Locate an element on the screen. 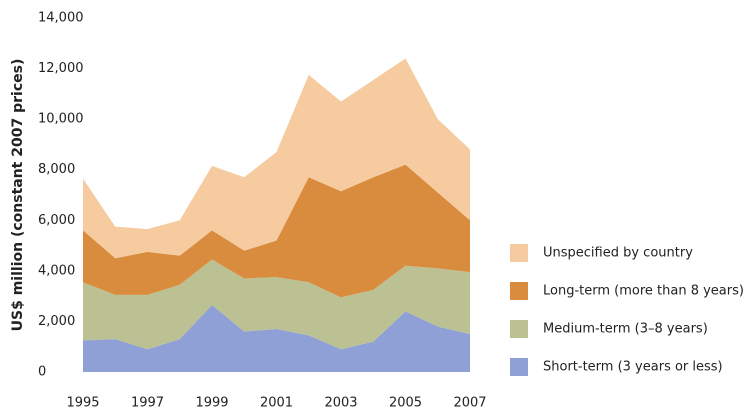 The height and width of the screenshot is (409, 747). y-tick-label: 4,000 is located at coordinates (56, 270).